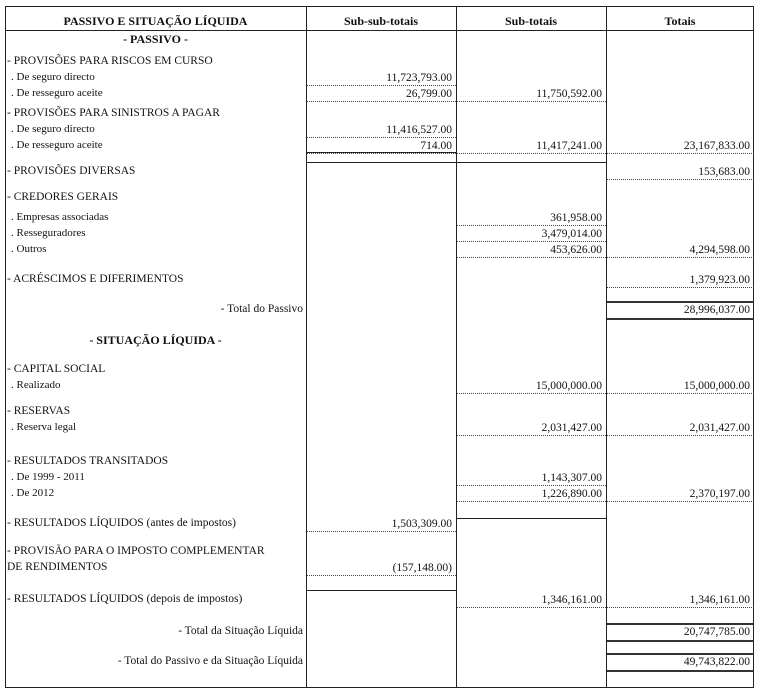 The height and width of the screenshot is (693, 758). I want to click on sub-total-value: 1,143,307.00, so click(531, 478).